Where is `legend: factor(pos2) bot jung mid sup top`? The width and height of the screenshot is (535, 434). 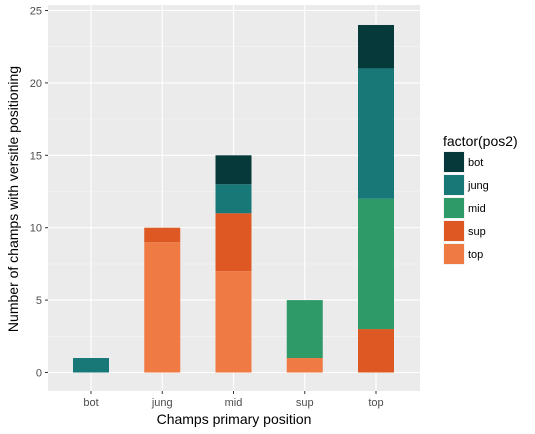
legend: factor(pos2) bot jung mid sup top is located at coordinates (480, 199).